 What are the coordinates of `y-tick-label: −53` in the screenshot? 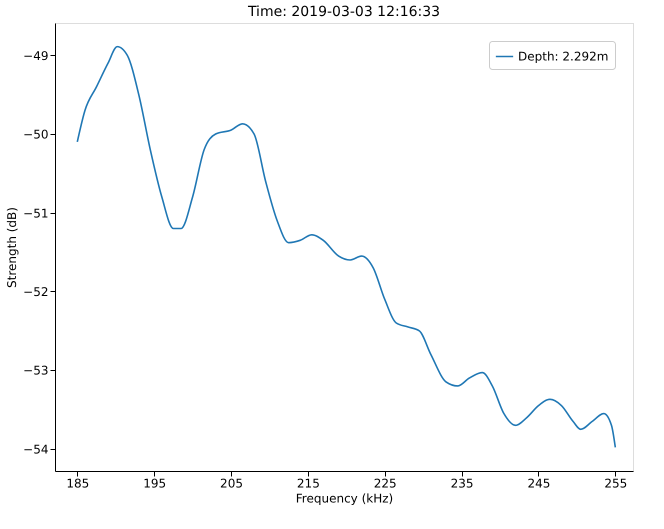 It's located at (35, 371).